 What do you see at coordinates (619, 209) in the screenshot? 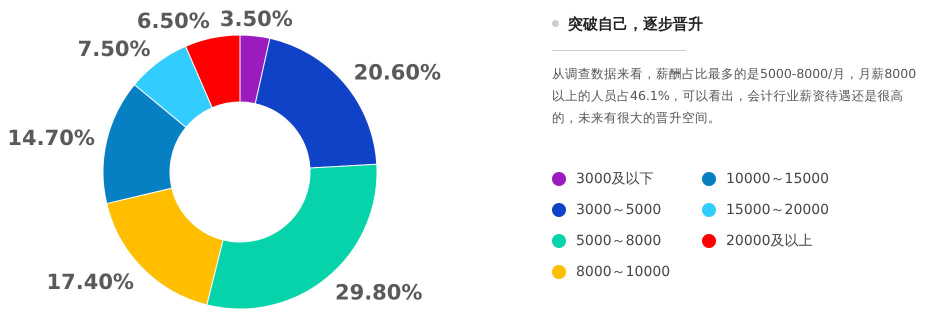
I see `legend-label: 3000～5000` at bounding box center [619, 209].